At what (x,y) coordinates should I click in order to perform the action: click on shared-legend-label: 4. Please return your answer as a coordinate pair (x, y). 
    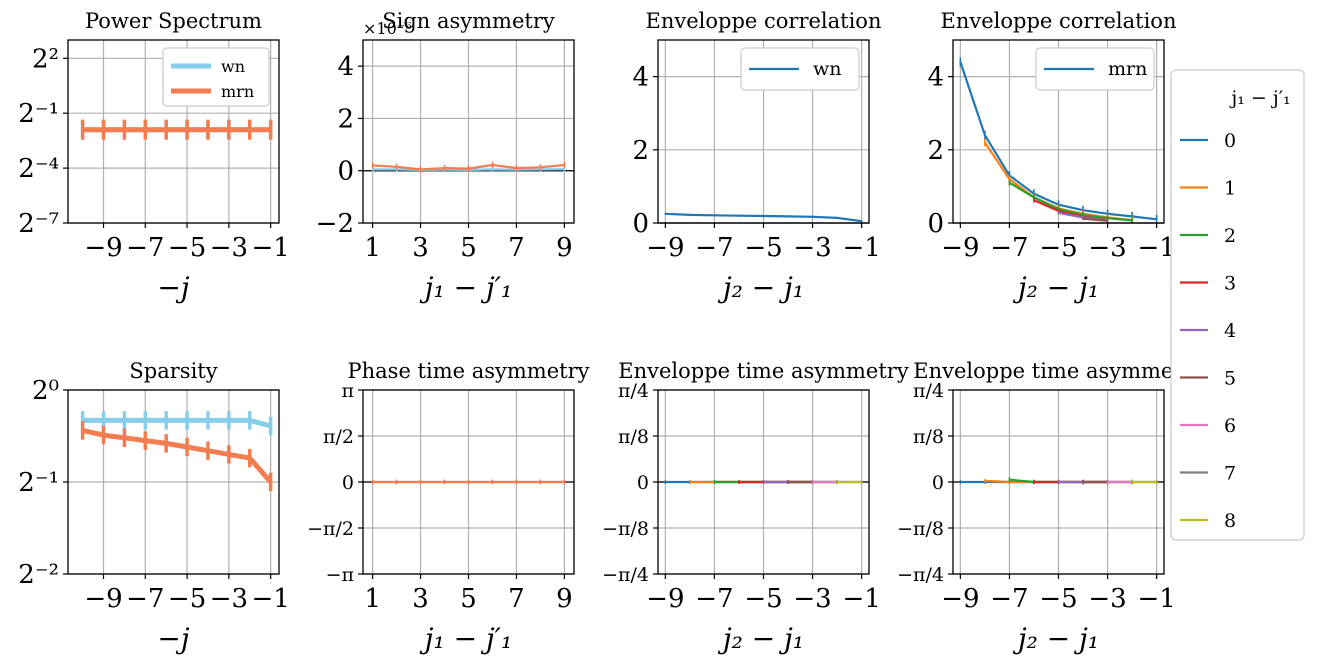
    Looking at the image, I should click on (1230, 331).